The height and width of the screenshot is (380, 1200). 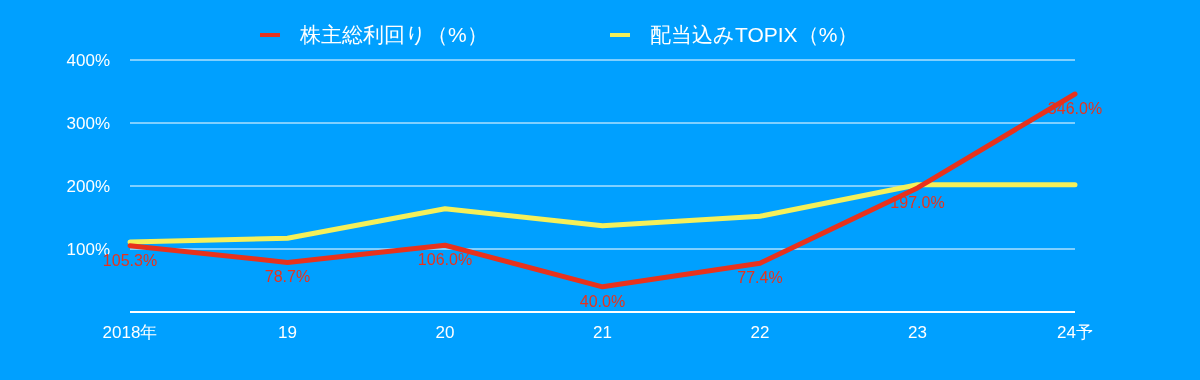 I want to click on x-tick-label: 2018年, so click(x=130, y=332).